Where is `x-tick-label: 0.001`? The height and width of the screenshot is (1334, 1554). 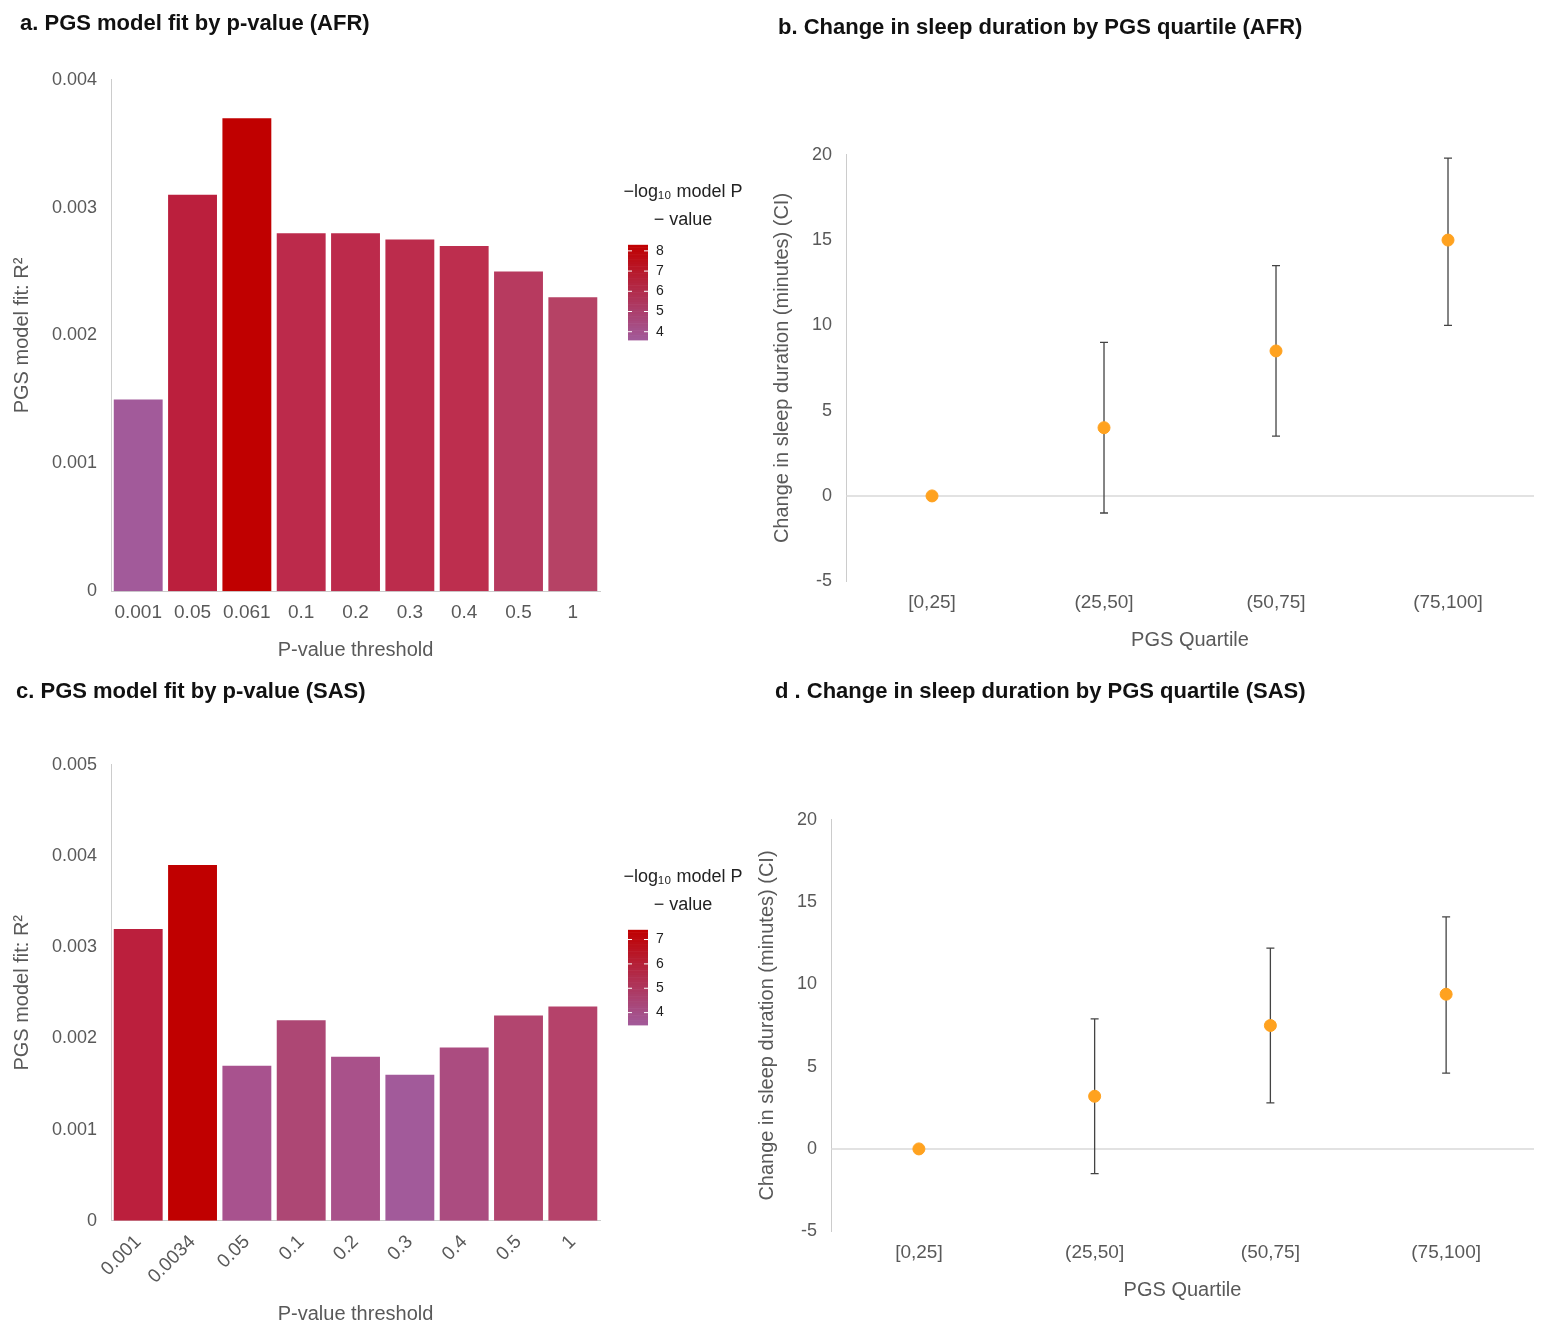 x-tick-label: 0.001 is located at coordinates (138, 611).